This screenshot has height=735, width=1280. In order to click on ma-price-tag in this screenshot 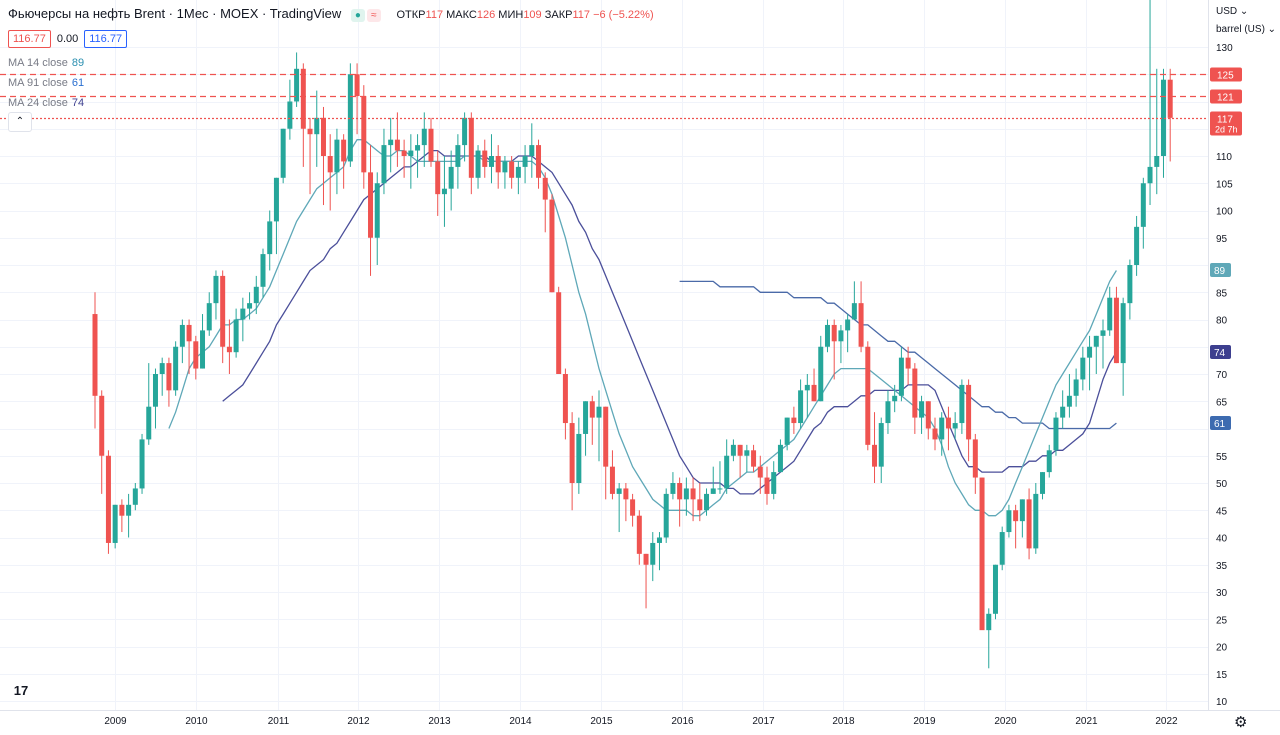, I will do `click(1220, 352)`.